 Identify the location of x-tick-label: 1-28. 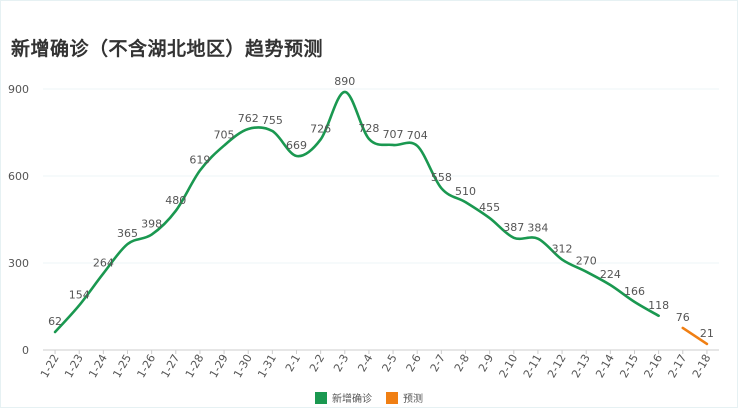
(195, 366).